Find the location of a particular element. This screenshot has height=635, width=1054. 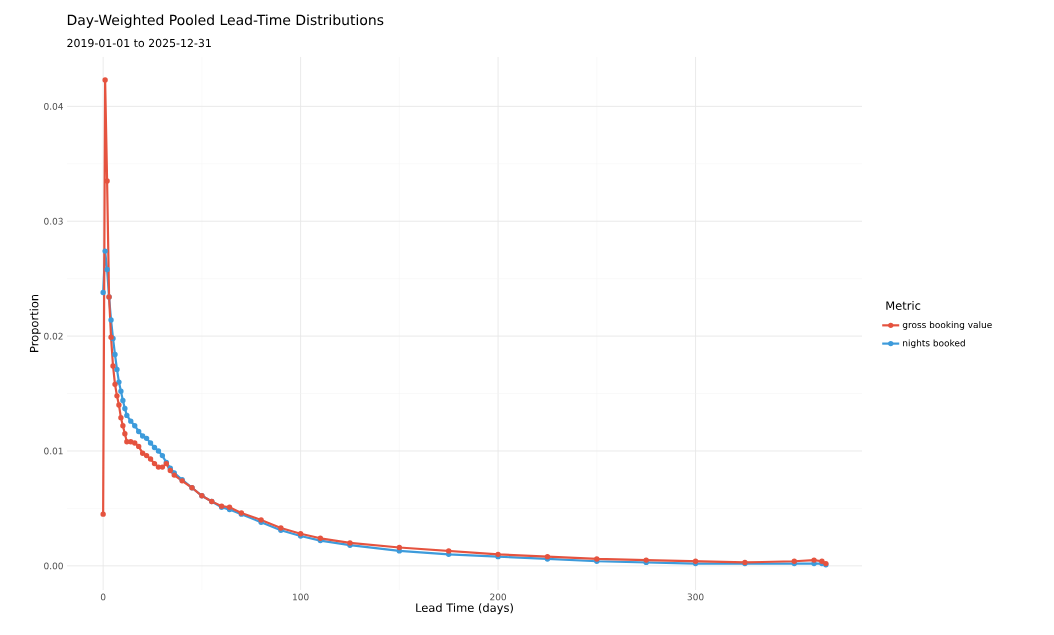

y-tick-label: 0.02 is located at coordinates (53, 336).